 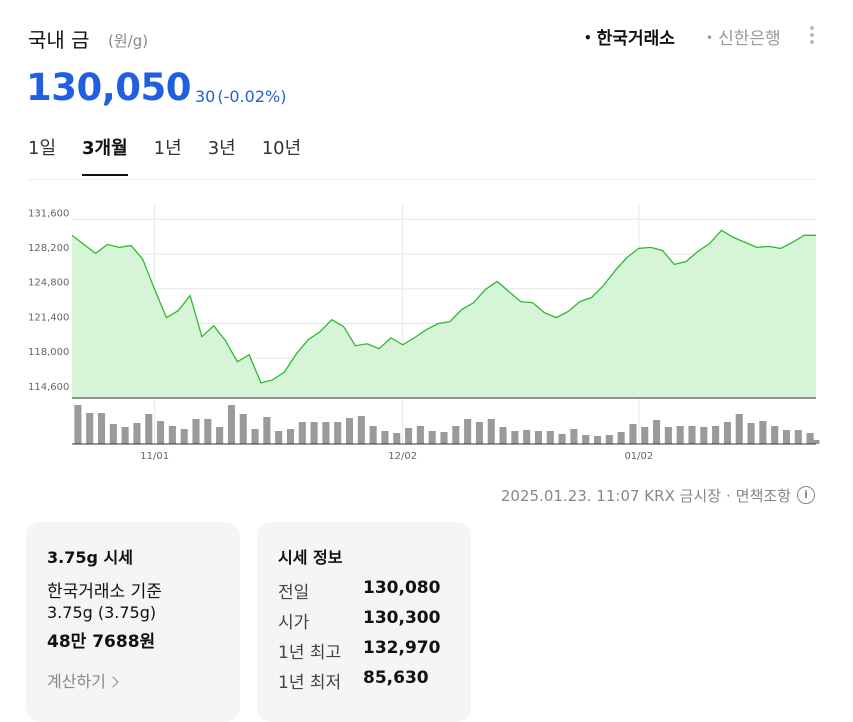 I want to click on change-pct: (-0.02%), so click(x=252, y=96).